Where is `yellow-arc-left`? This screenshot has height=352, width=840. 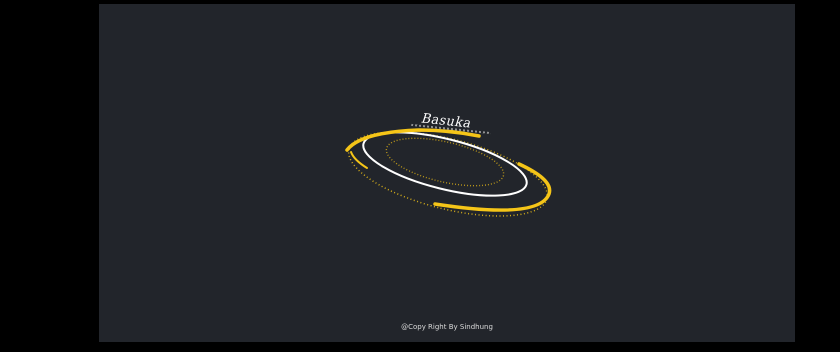
yellow-arc-left is located at coordinates (359, 160).